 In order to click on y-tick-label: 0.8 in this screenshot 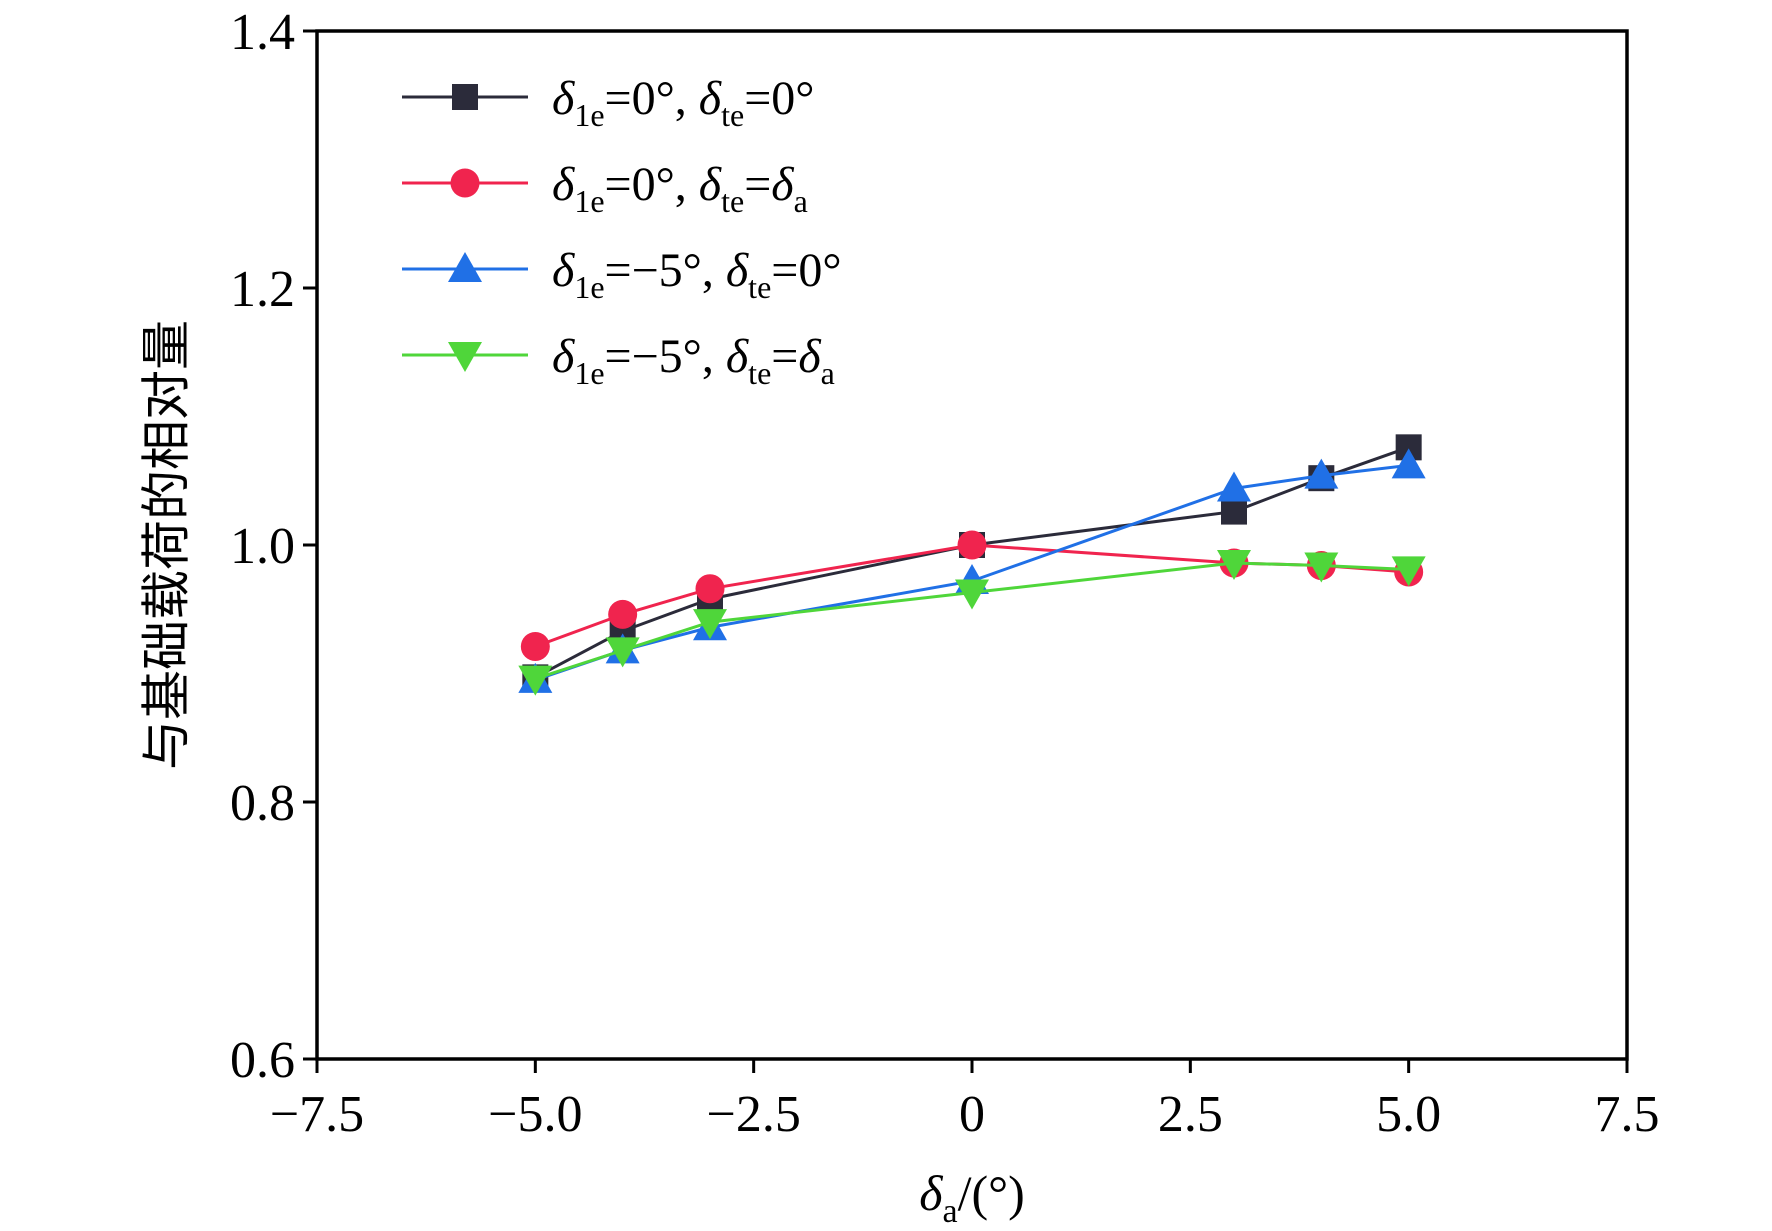, I will do `click(262, 803)`.